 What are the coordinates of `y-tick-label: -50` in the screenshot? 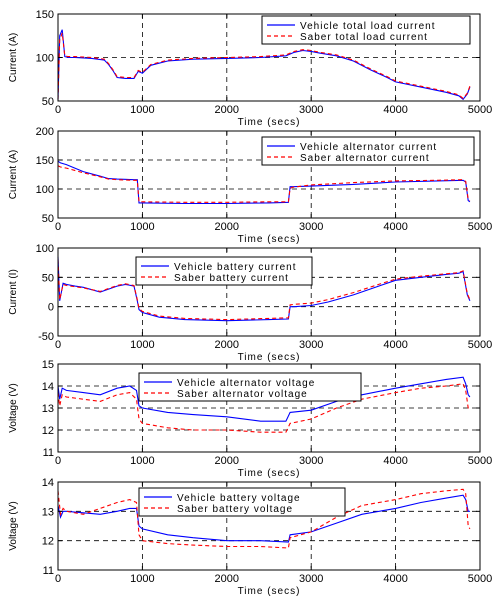 It's located at (46, 337).